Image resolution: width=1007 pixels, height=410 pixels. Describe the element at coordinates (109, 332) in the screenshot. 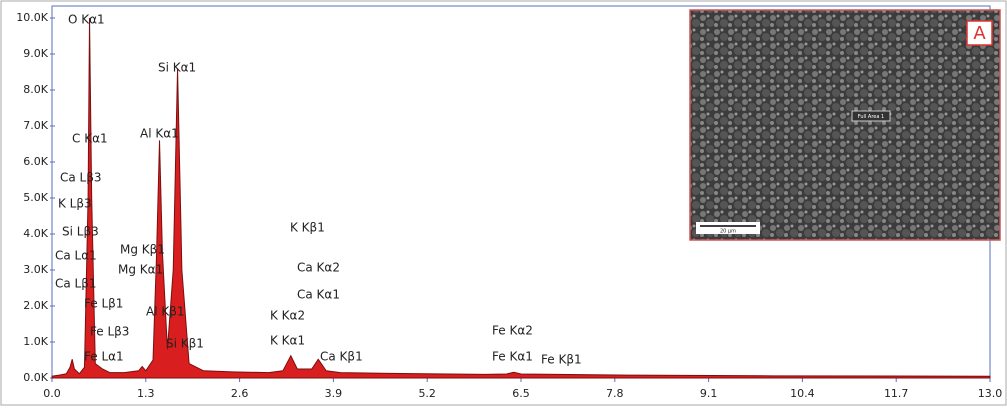

I see `peak-label: Fe Lβ3` at that location.